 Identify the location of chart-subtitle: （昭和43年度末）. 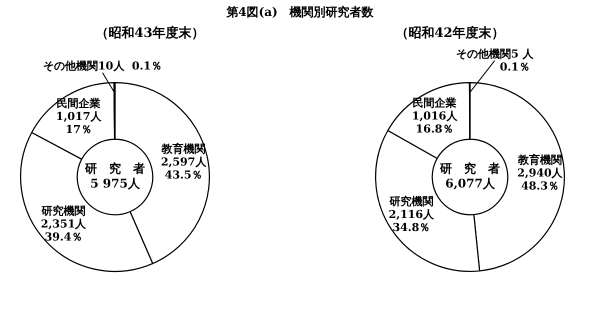
(150, 34).